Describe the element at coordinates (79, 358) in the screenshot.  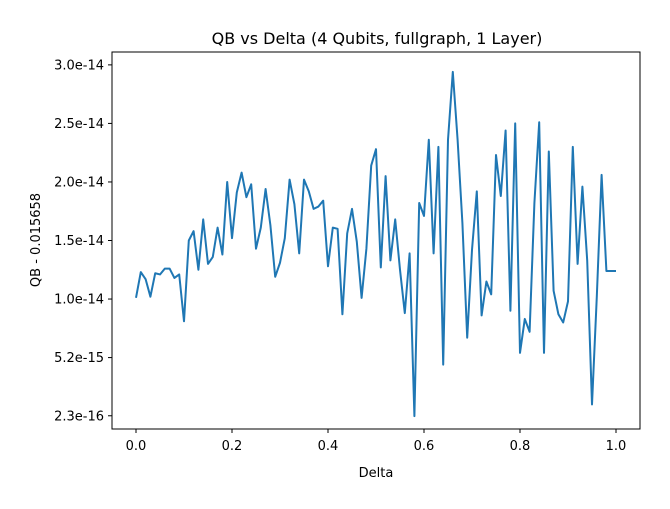
I see `y-tick-label: 5.2e-15` at that location.